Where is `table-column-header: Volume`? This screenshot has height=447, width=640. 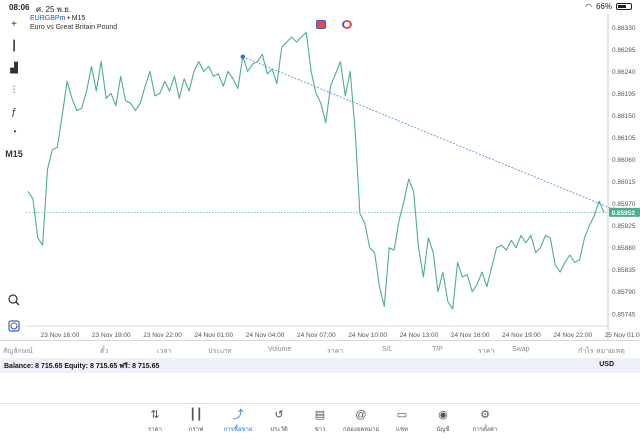 table-column-header: Volume is located at coordinates (280, 349).